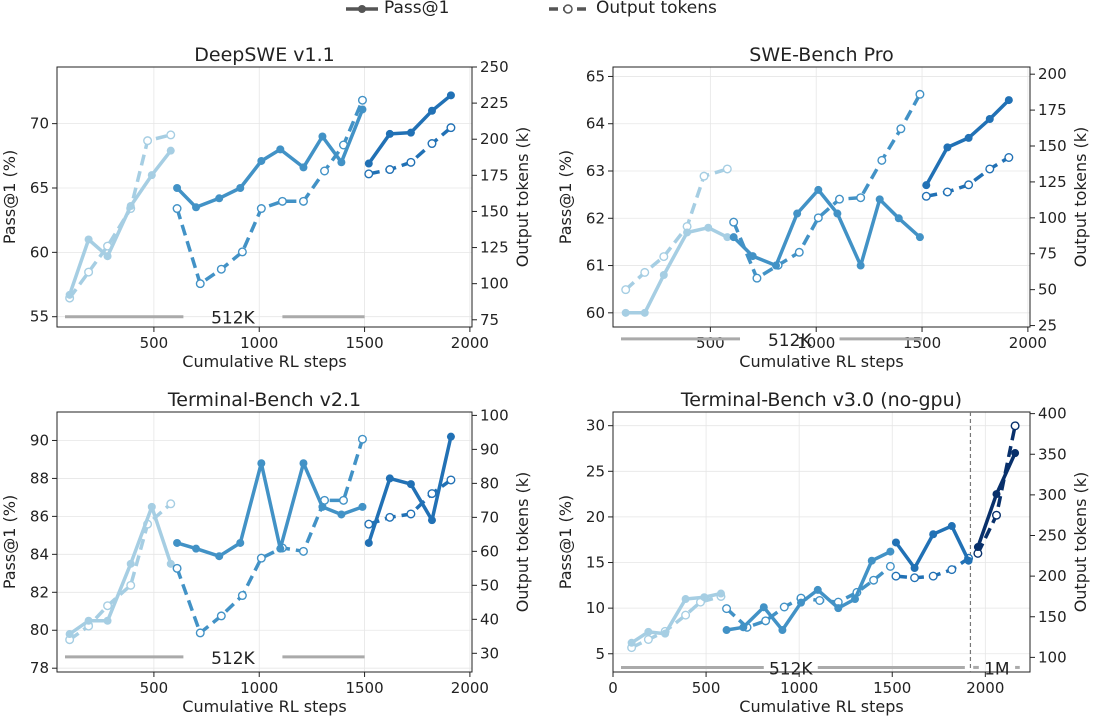 The height and width of the screenshot is (719, 1095). What do you see at coordinates (595, 563) in the screenshot?
I see `y-tick-label: 15` at bounding box center [595, 563].